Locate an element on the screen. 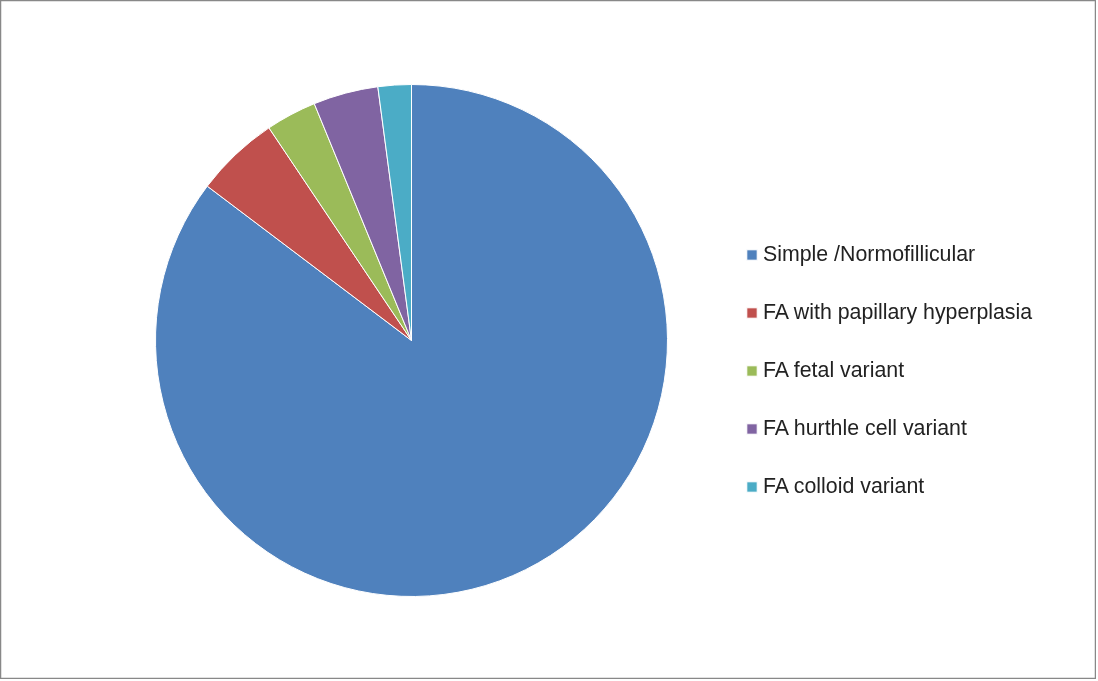 The width and height of the screenshot is (1098, 681). legend-label: FA with papillary hyperplasia is located at coordinates (898, 312).